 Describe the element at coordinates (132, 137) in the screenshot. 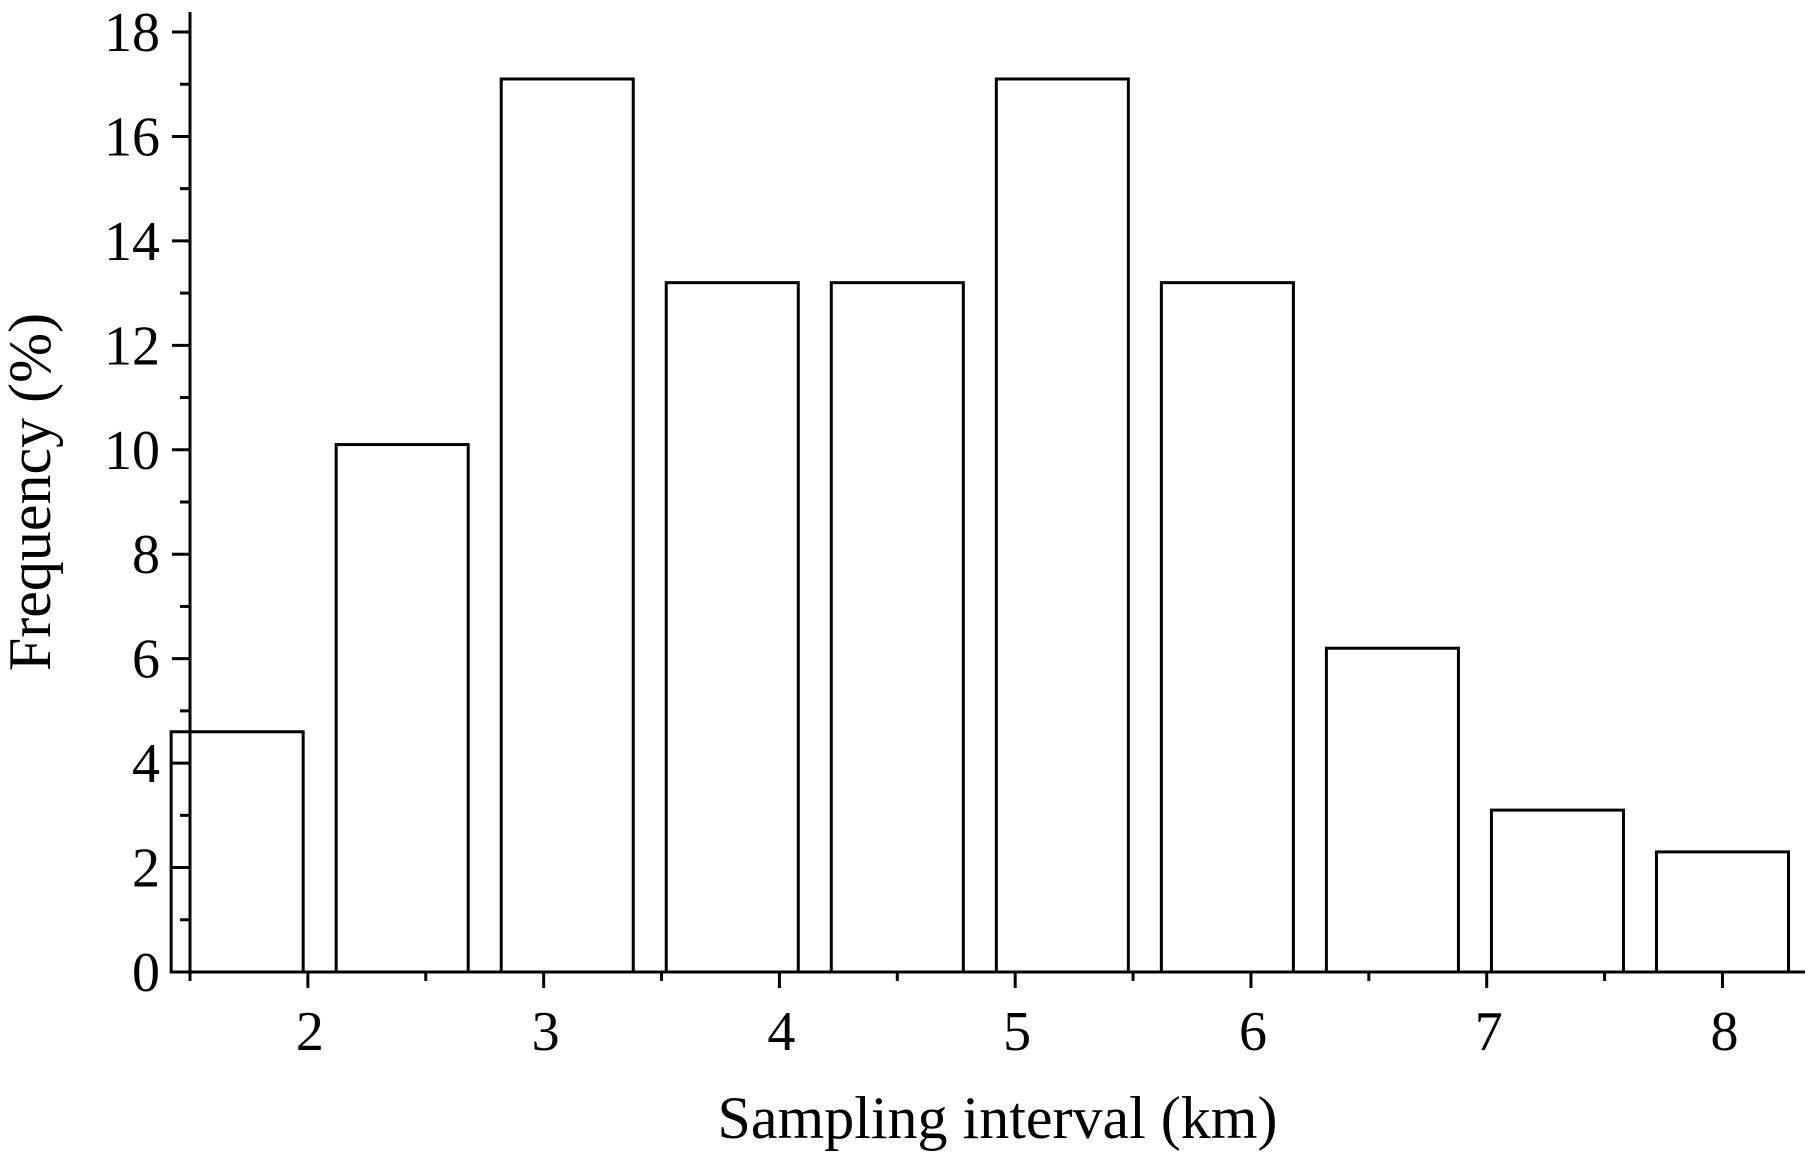

I see `y-tick-label: 16` at that location.